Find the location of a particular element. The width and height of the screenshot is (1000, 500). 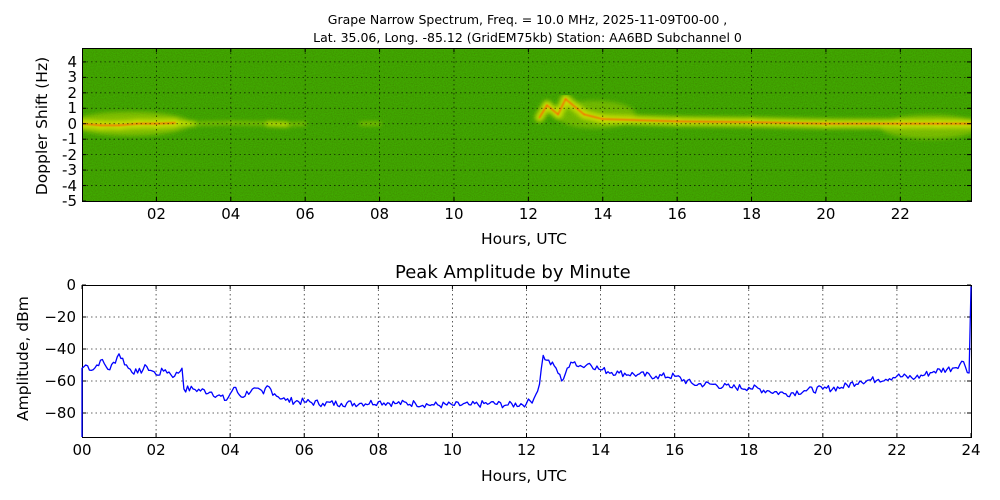

spectrogram-x-tick-label: 08 is located at coordinates (380, 214).